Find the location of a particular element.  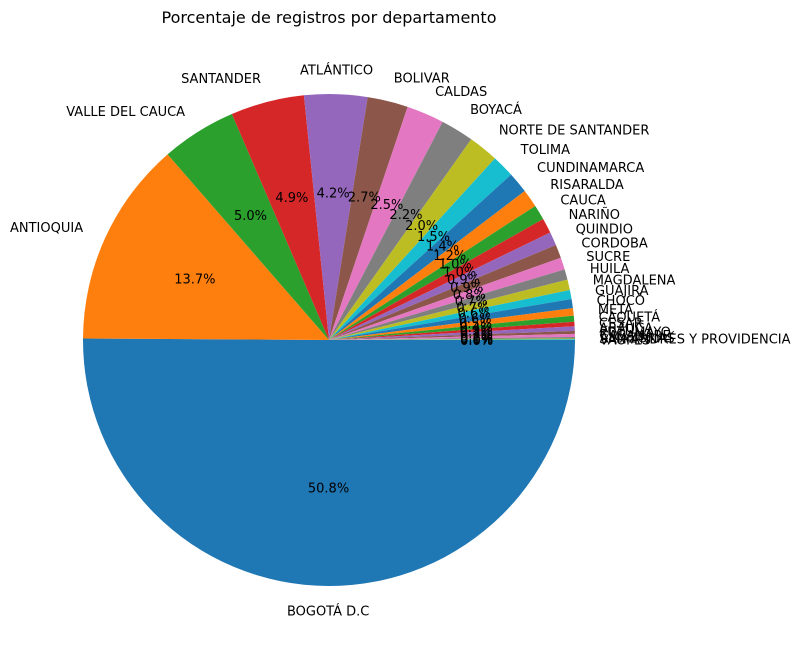

pie-category-label-caqueta: CAQUETÁ is located at coordinates (630, 318).